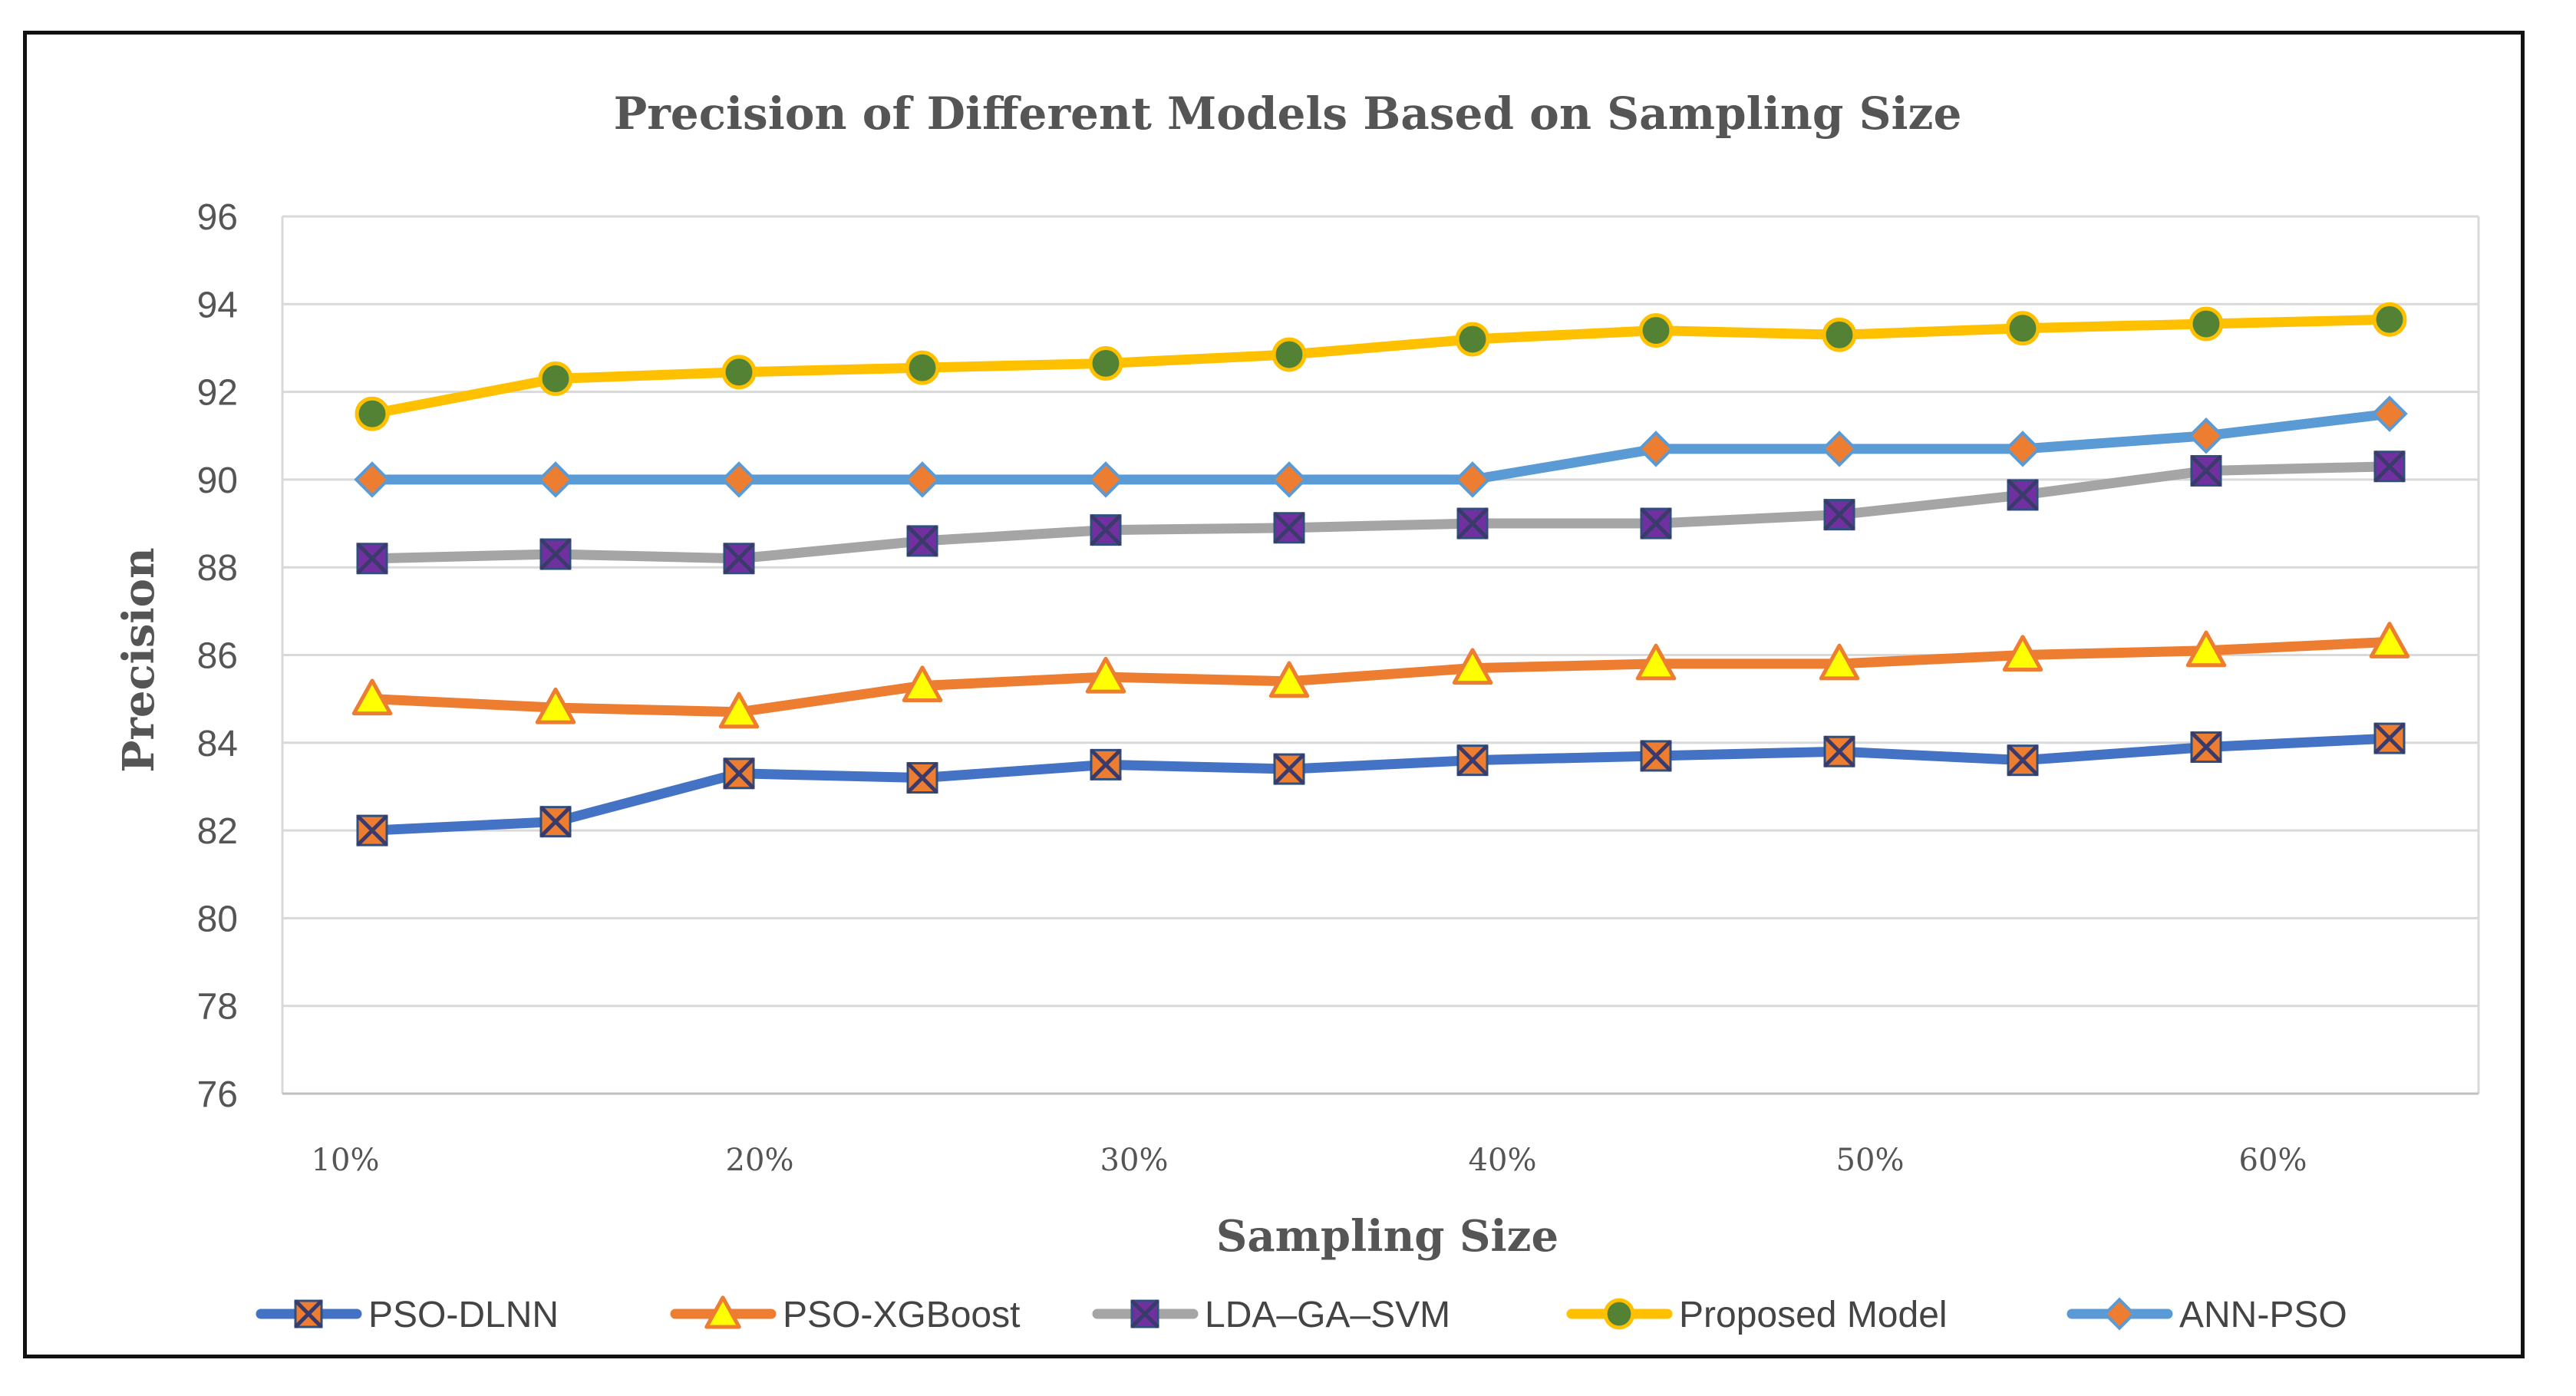 Image resolution: width=2576 pixels, height=1396 pixels. What do you see at coordinates (218, 393) in the screenshot?
I see `y-tick-label: 92` at bounding box center [218, 393].